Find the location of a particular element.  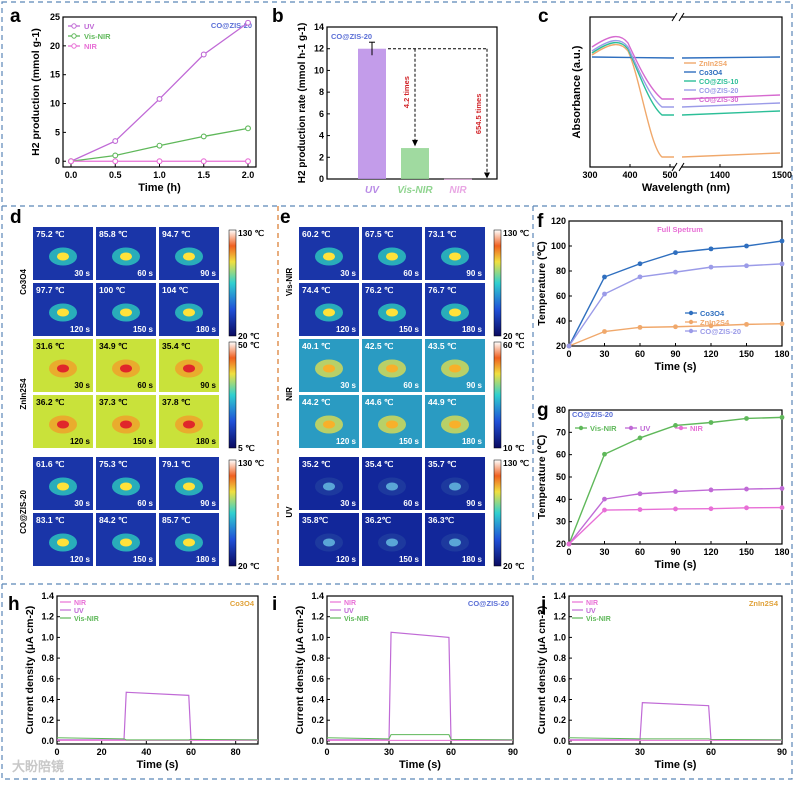

y-tick-label: 80 is located at coordinates (561, 271).